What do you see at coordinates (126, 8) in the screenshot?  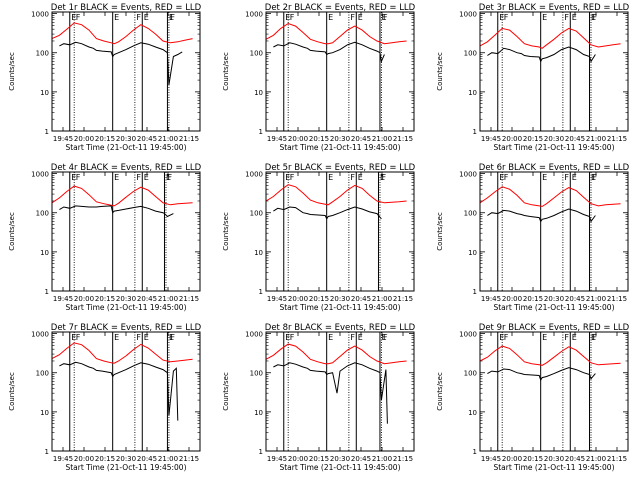 I see `chart-title: Det 1r BLACK = Events, RED = LLD` at bounding box center [126, 8].